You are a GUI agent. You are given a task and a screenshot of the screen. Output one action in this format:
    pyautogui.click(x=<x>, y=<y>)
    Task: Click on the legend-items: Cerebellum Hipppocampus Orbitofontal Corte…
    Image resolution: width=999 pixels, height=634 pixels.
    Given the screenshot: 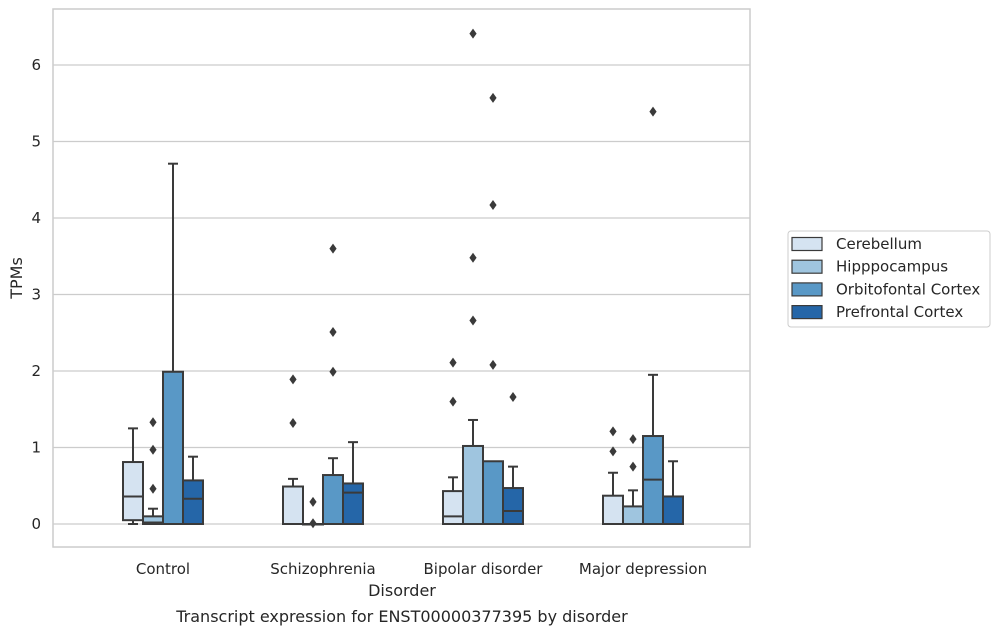 What is the action you would take?
    pyautogui.click(x=885, y=278)
    